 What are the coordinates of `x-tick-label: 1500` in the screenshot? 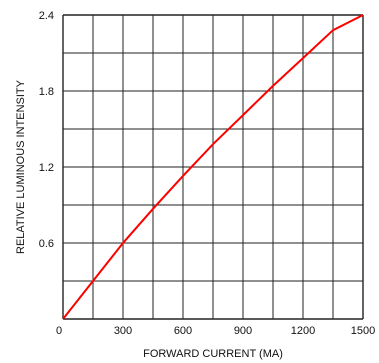 It's located at (363, 331).